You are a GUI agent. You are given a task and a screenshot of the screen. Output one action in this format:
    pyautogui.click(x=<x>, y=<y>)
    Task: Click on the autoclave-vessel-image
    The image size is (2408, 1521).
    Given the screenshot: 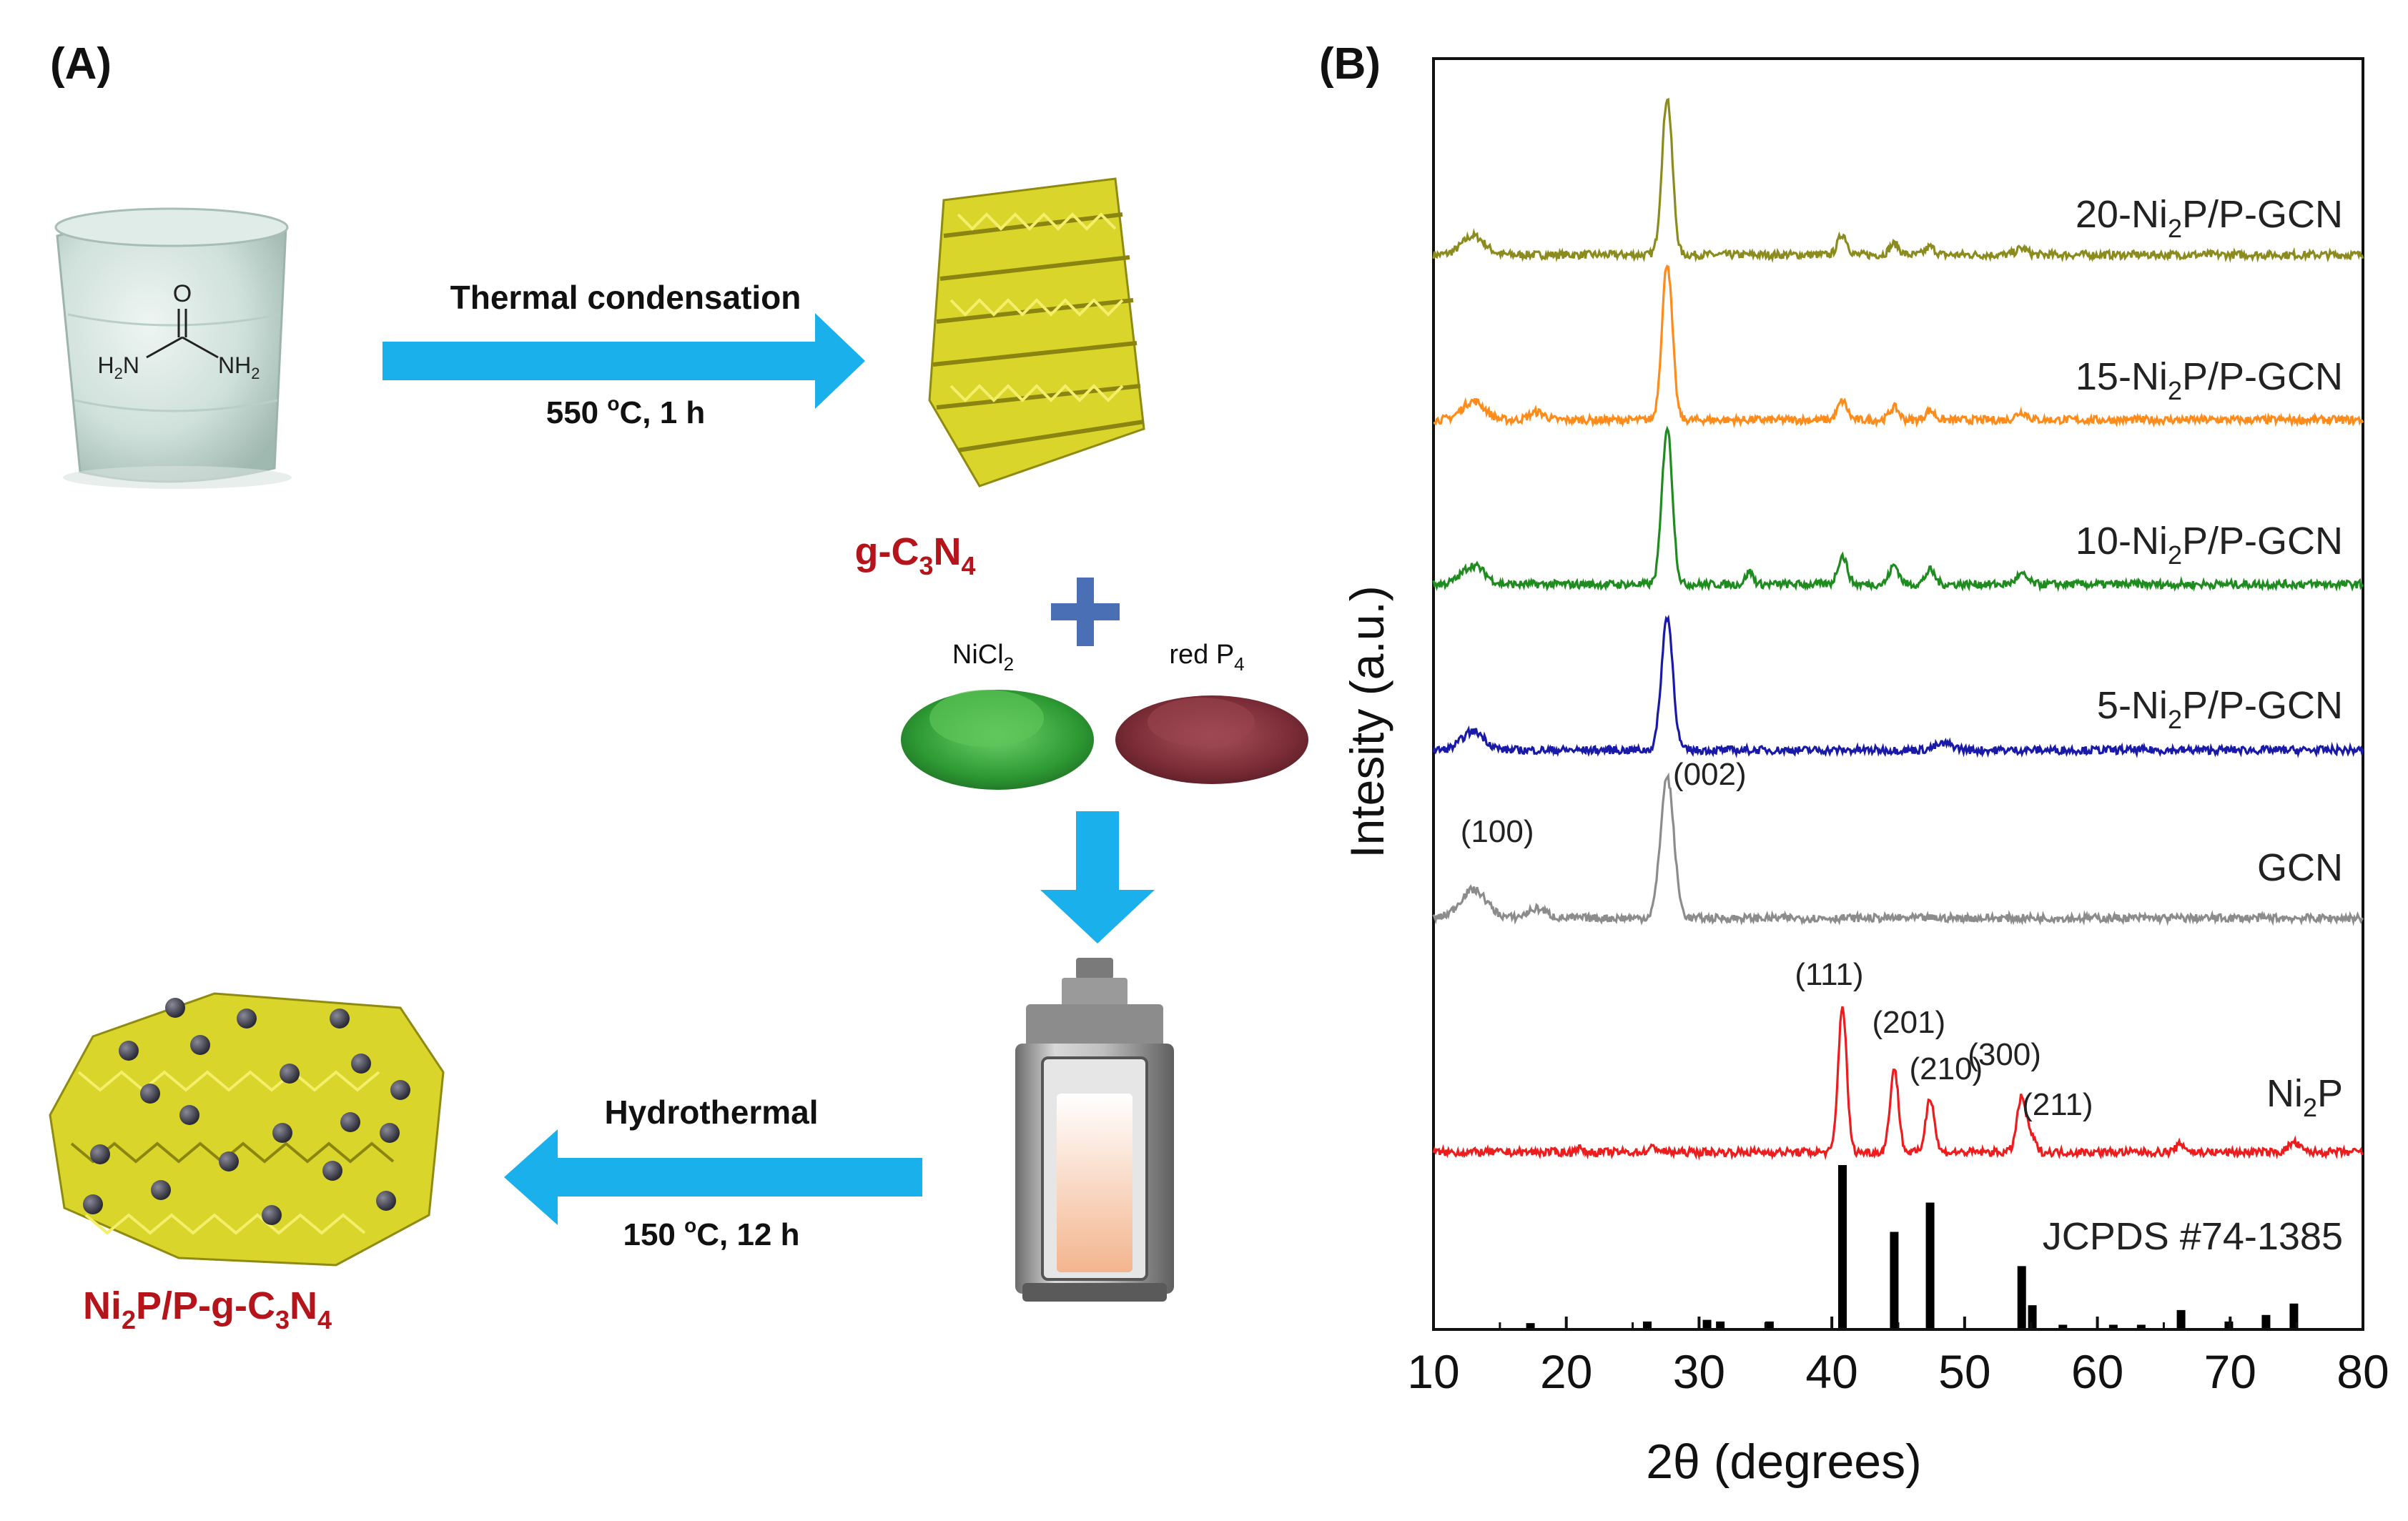 What is the action you would take?
    pyautogui.click(x=1094, y=1130)
    